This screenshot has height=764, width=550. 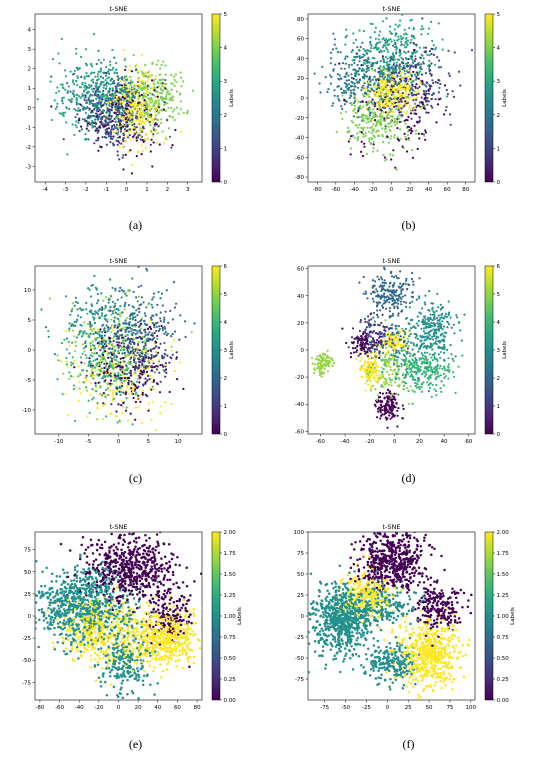 What do you see at coordinates (299, 158) in the screenshot?
I see `y-tick-label: -60` at bounding box center [299, 158].